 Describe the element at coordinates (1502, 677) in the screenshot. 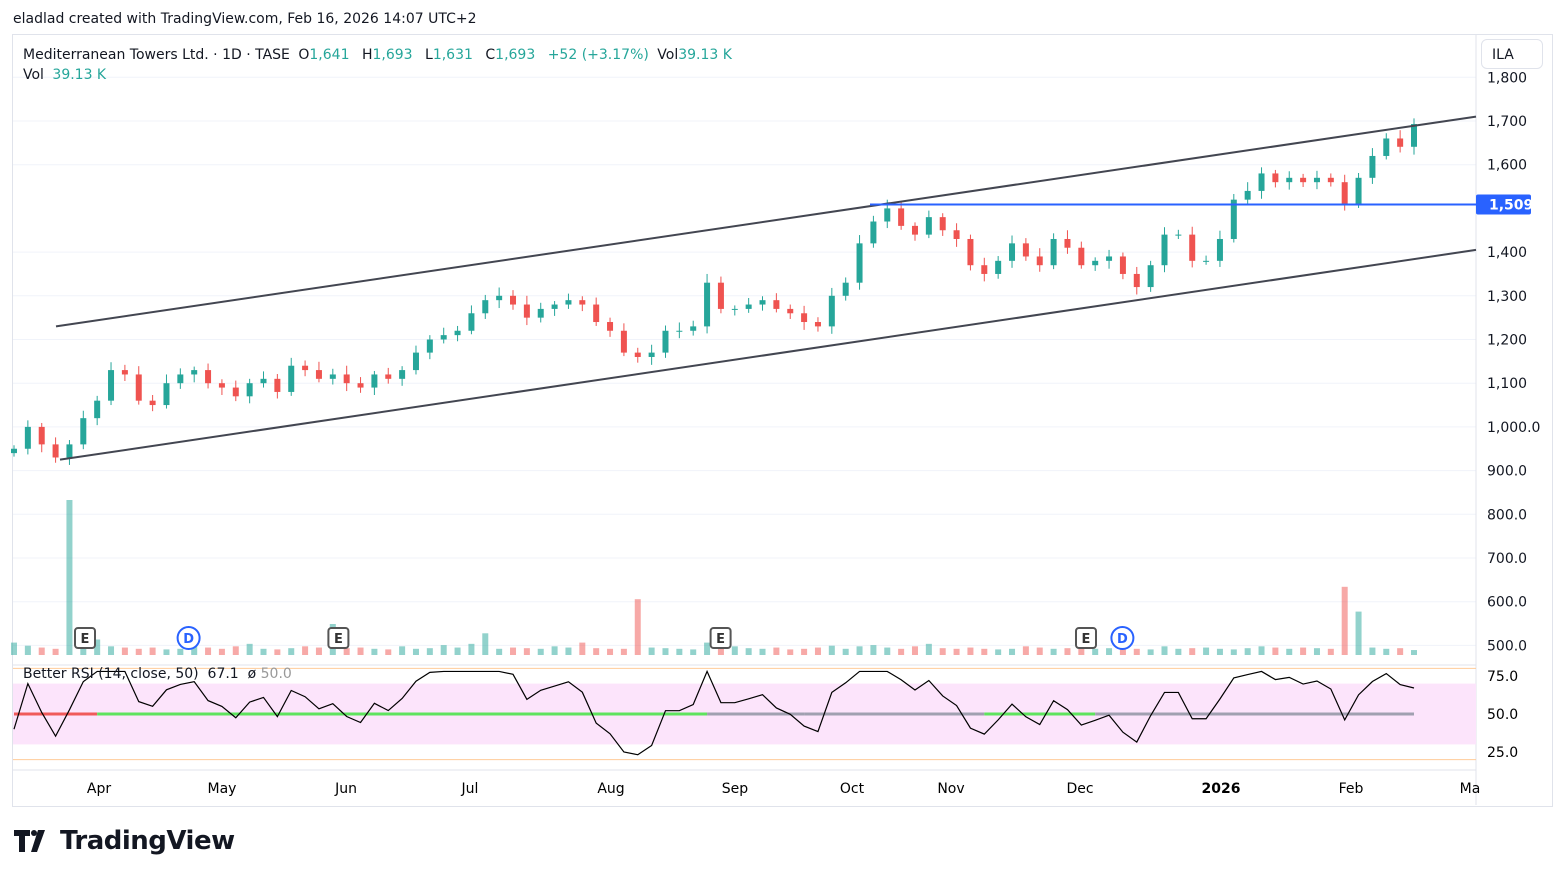

I see `rsi-tick: 75.0` at that location.